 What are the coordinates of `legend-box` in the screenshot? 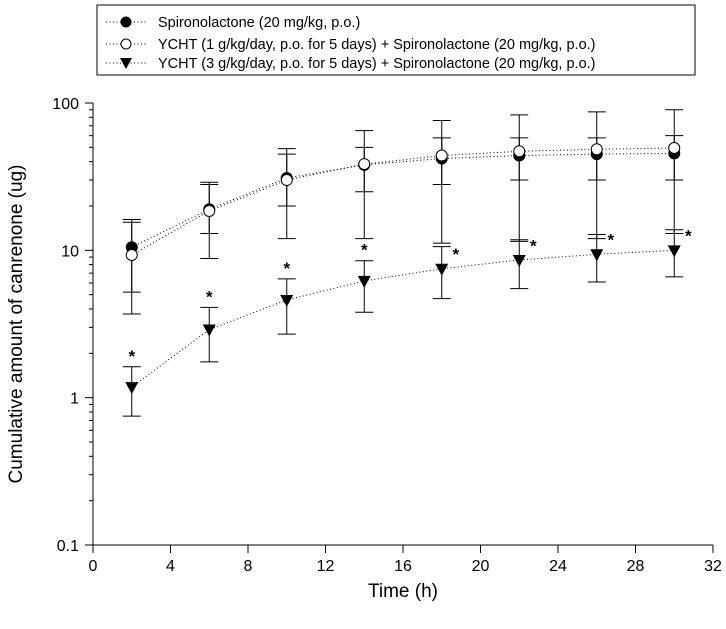 It's located at (396, 40).